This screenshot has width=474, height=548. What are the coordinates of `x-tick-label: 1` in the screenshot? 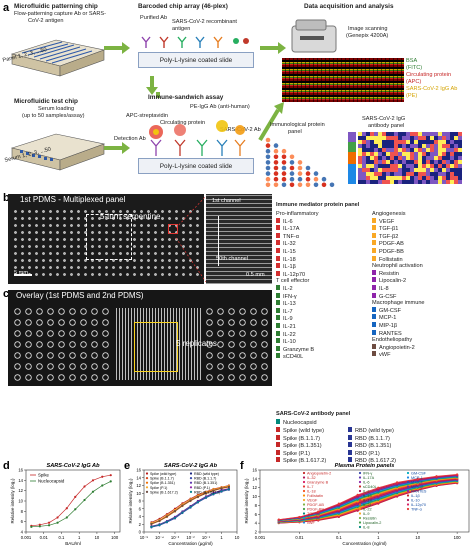 It's located at (378, 537).